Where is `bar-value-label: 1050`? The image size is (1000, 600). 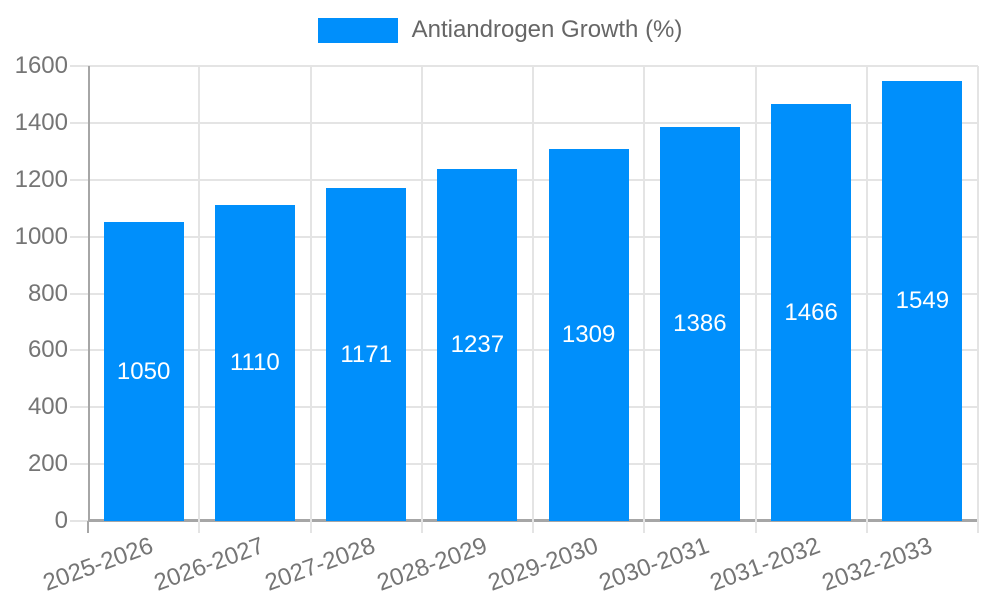
bar-value-label: 1050 is located at coordinates (143, 371).